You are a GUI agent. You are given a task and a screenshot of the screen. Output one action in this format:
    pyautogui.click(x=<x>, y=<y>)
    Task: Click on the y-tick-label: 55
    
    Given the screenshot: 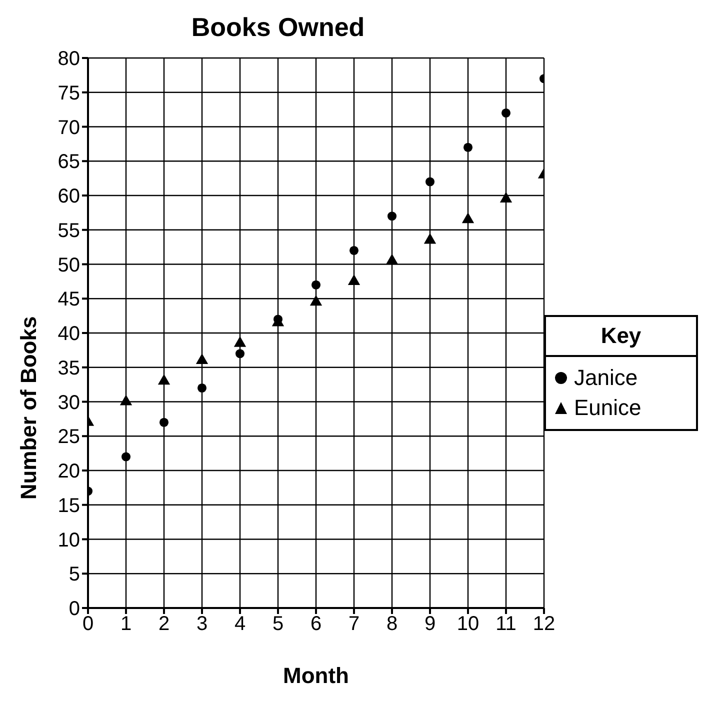 What is the action you would take?
    pyautogui.click(x=69, y=231)
    